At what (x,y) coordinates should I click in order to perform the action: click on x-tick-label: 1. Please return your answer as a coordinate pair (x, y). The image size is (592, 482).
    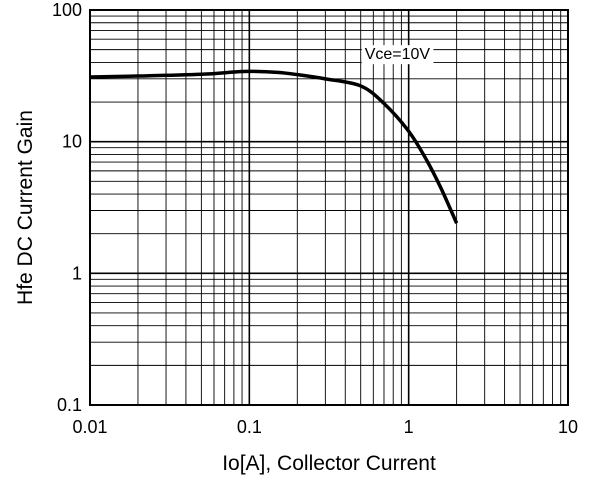
    Looking at the image, I should click on (409, 427).